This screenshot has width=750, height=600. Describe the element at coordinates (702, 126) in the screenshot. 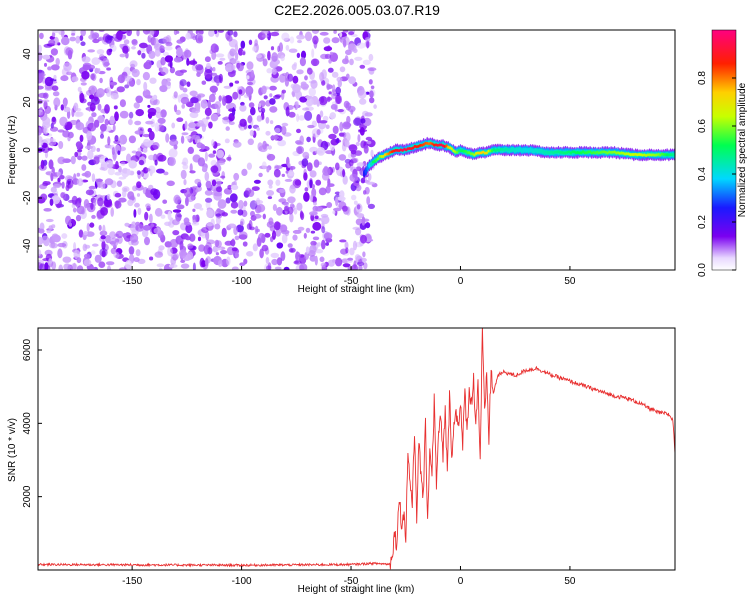

I see `colorbar-tick-label: 0.6` at that location.